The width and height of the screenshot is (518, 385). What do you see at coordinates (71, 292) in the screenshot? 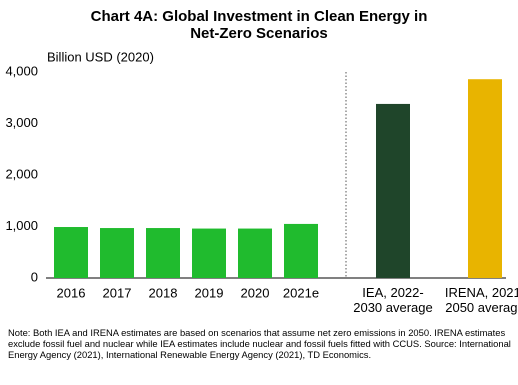
I see `x-tick-label: 2016` at bounding box center [71, 292].